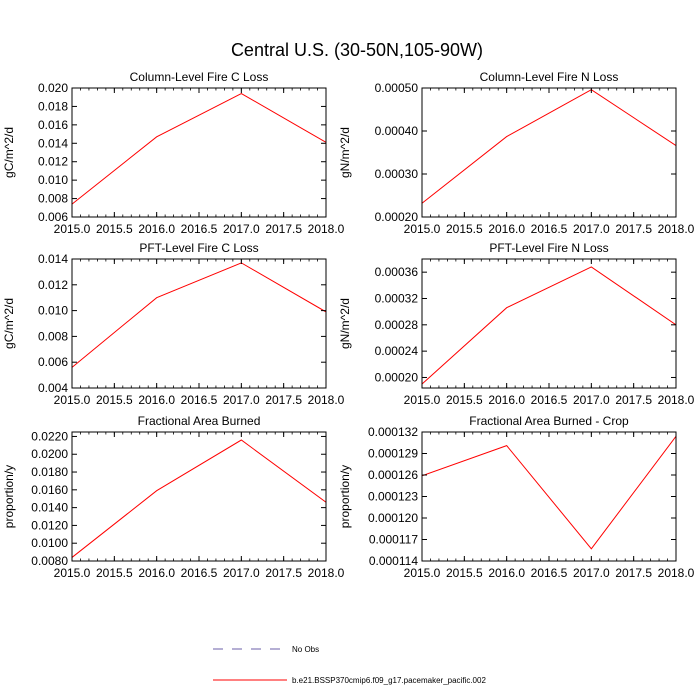  I want to click on y-tick-label: 0.00050, so click(397, 88).